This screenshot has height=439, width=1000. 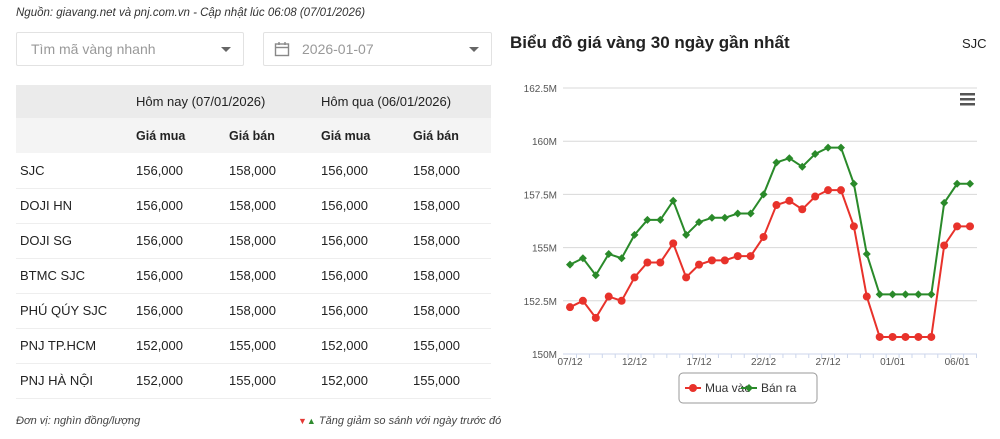 I want to click on y-tick-label: 150M, so click(x=544, y=355).